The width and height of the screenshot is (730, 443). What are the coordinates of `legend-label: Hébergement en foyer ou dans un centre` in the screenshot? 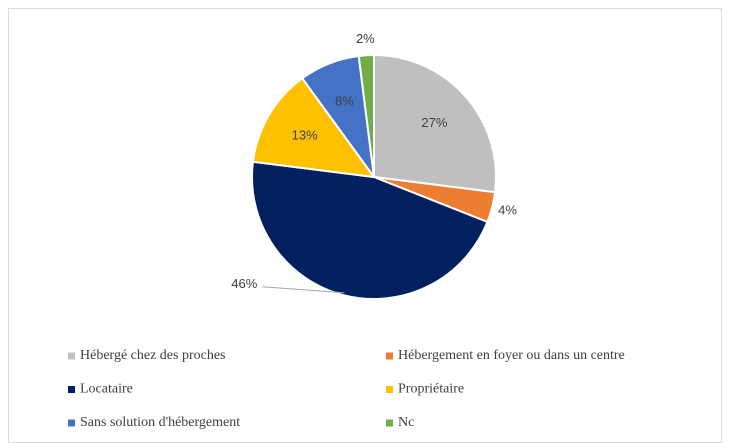 It's located at (511, 355).